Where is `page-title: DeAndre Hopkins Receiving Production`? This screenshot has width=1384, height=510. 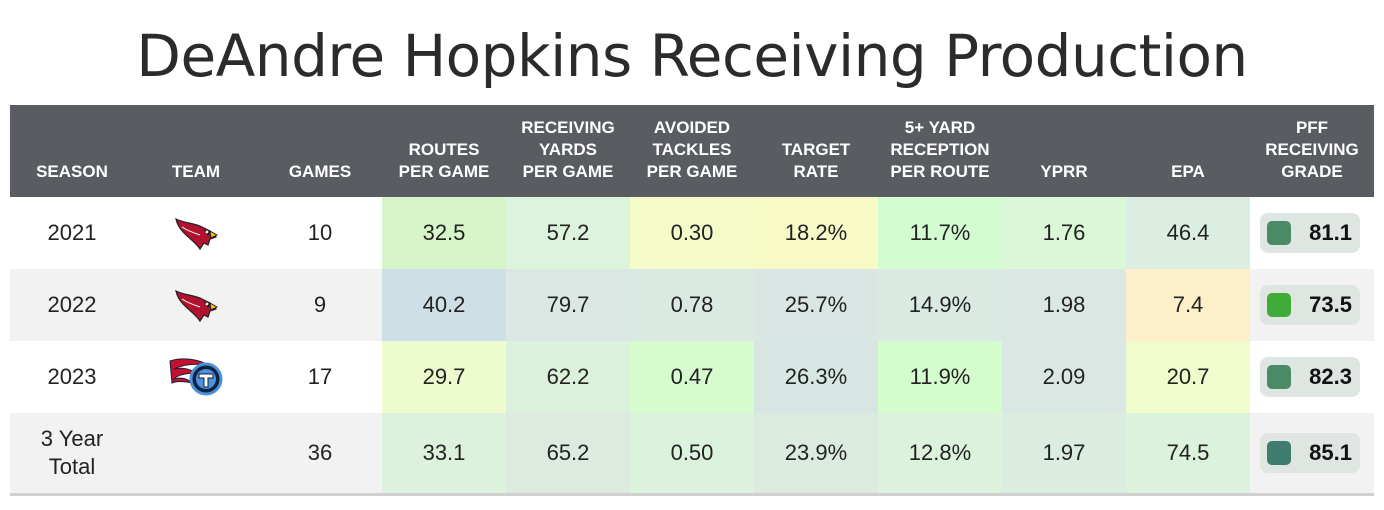 page-title: DeAndre Hopkins Receiving Production is located at coordinates (692, 56).